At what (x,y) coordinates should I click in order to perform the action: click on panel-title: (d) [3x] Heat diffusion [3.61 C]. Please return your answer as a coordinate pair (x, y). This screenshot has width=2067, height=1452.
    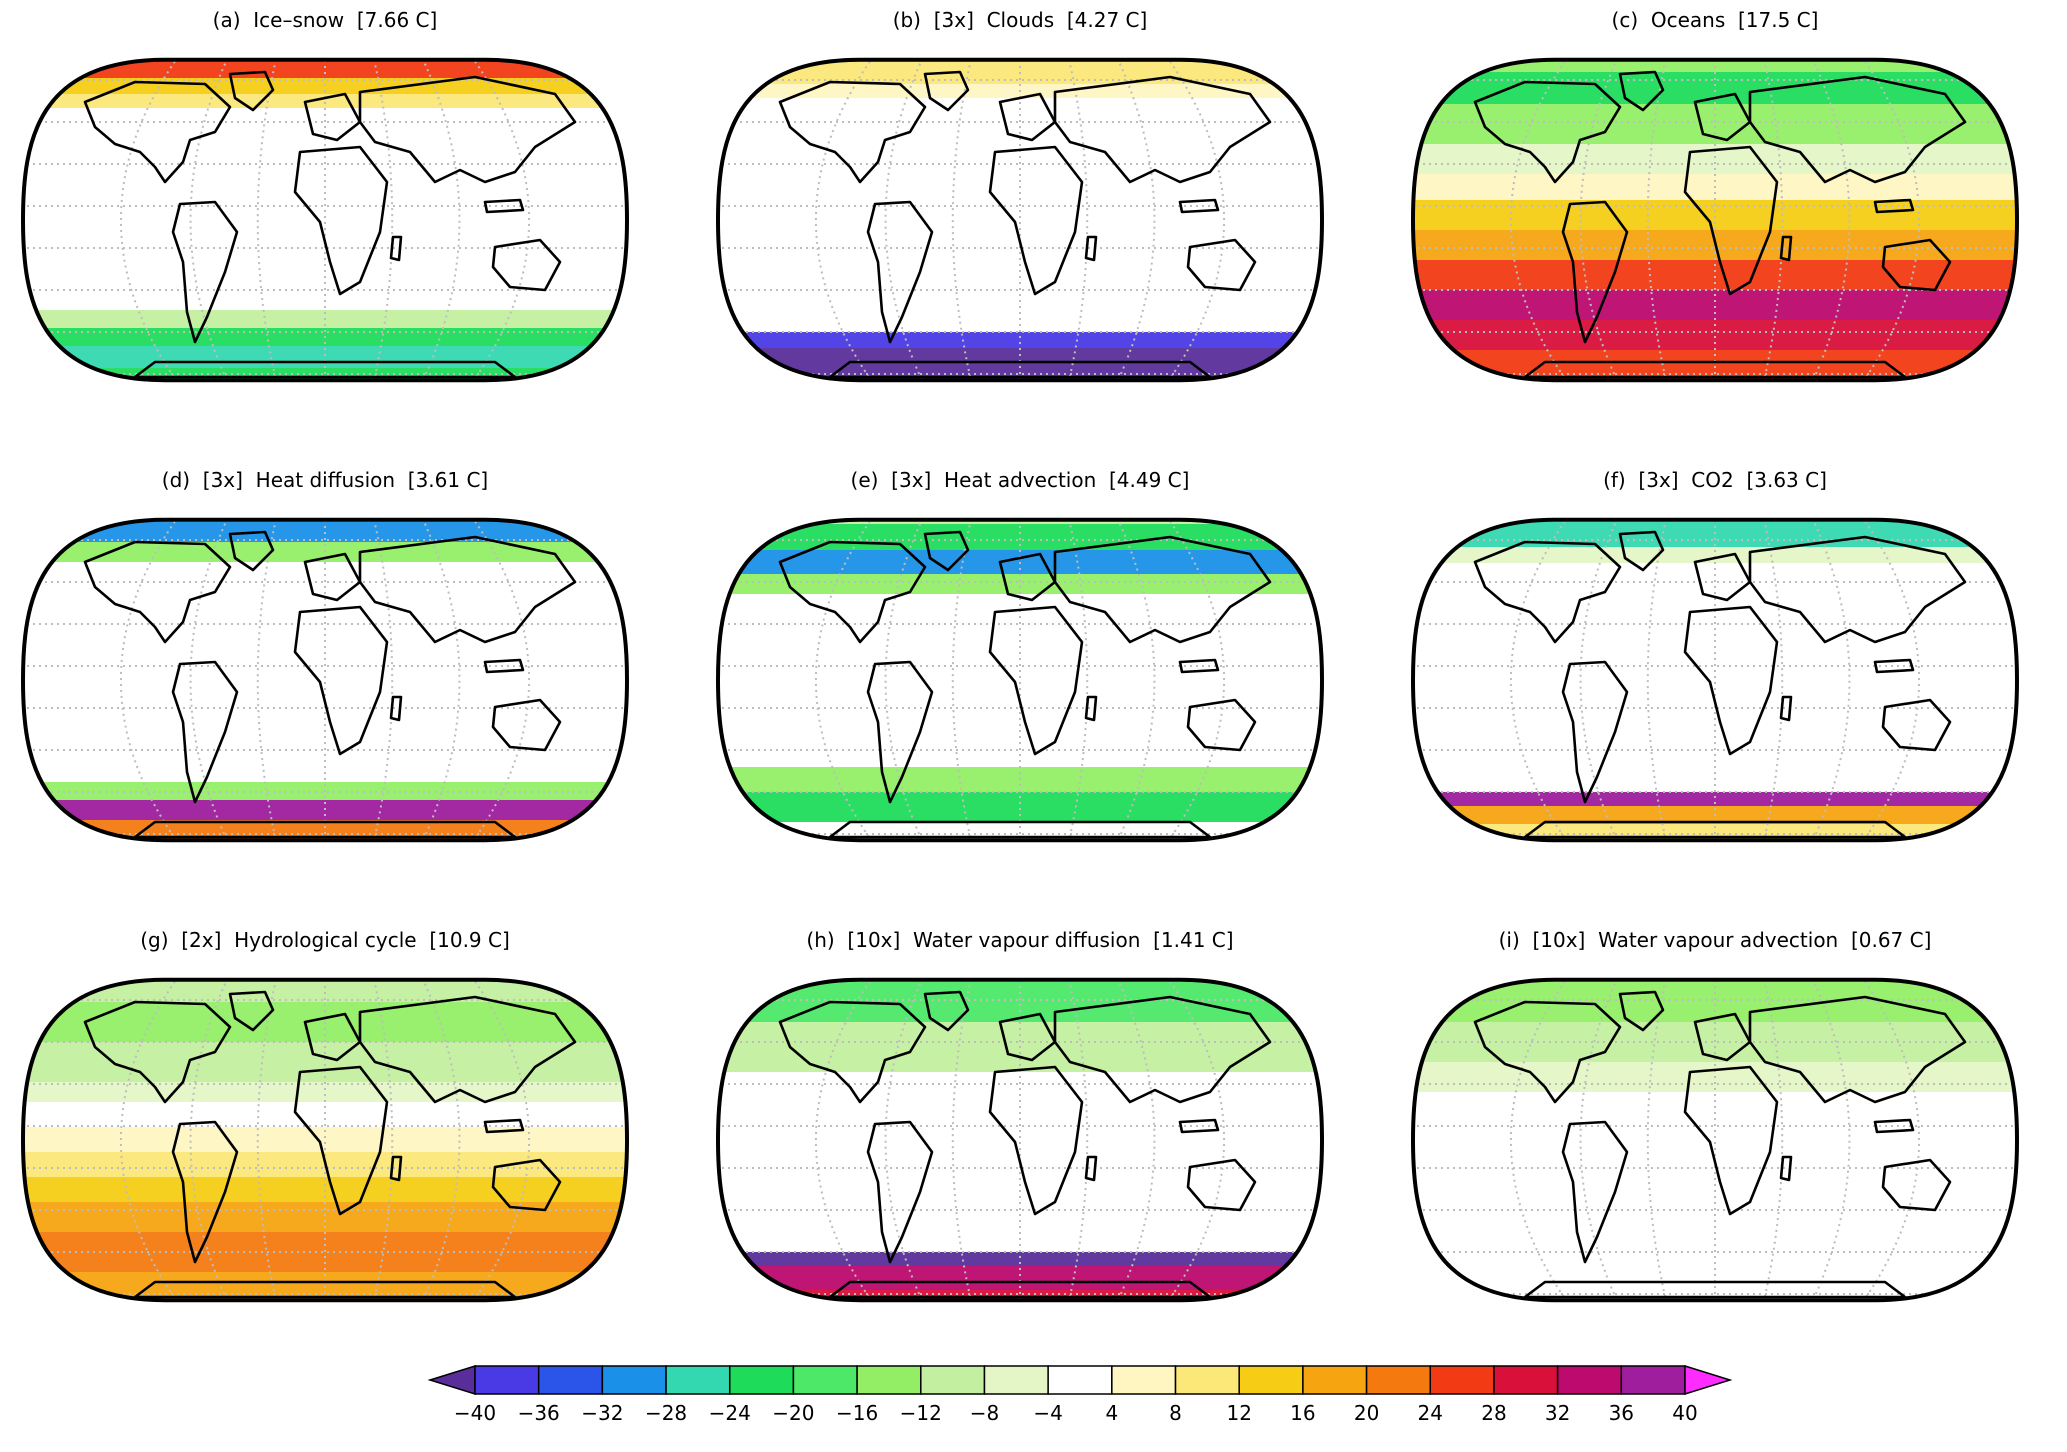
    Looking at the image, I should click on (325, 480).